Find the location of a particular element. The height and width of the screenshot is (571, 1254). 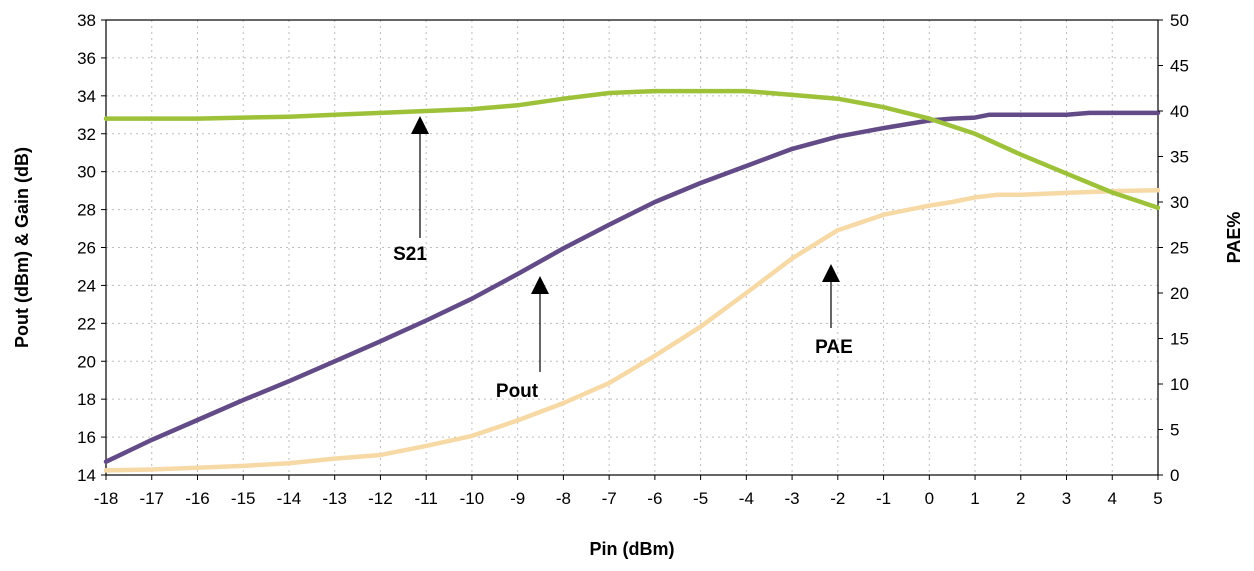

y-tick-label: 26 is located at coordinates (86, 248).